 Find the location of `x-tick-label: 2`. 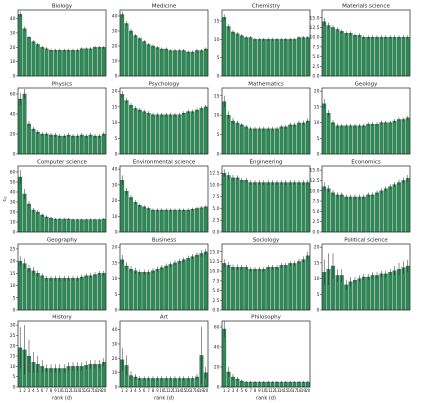

x-tick-label: 2 is located at coordinates (24, 390).